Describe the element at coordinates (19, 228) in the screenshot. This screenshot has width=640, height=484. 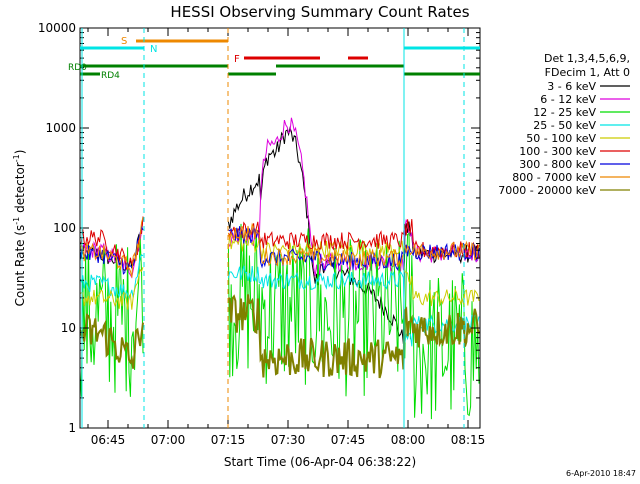
I see `y-axis-label: Count Rate (s-1 detector-1)` at that location.